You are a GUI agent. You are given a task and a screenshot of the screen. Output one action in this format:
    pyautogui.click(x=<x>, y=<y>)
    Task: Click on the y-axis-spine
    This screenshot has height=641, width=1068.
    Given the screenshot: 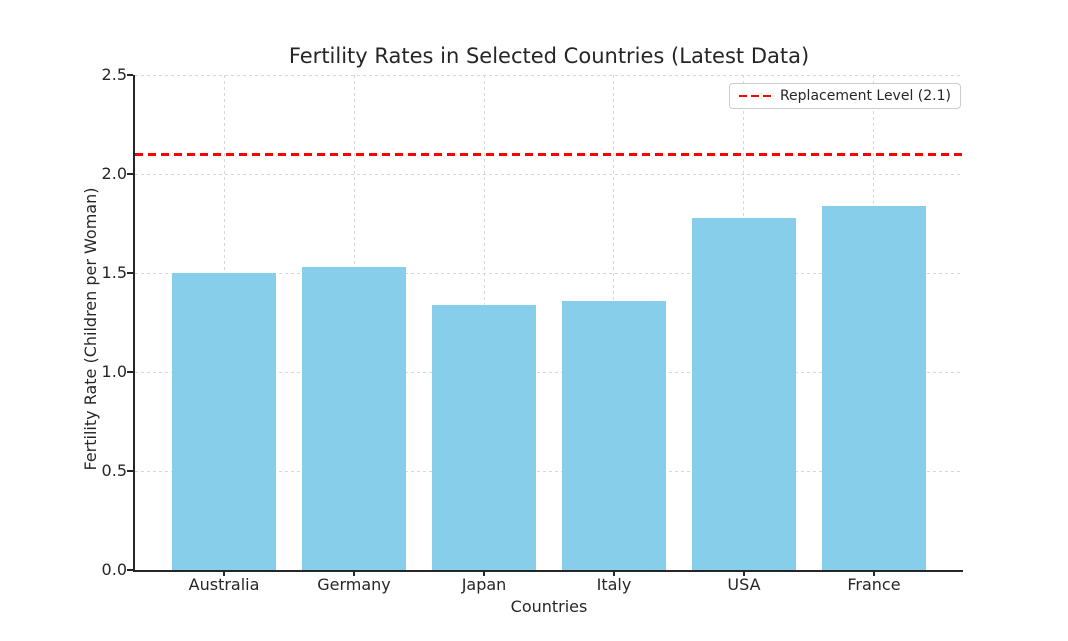 What is the action you would take?
    pyautogui.click(x=134, y=323)
    